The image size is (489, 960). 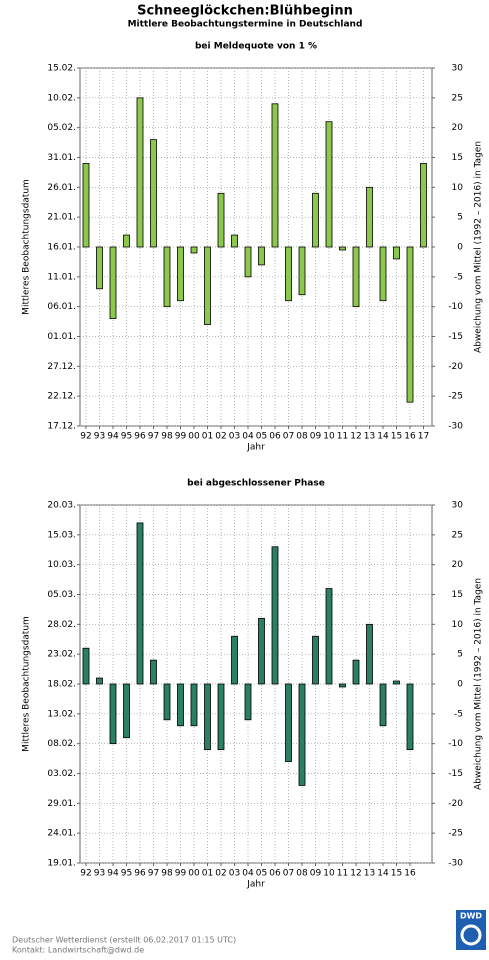 What do you see at coordinates (61, 307) in the screenshot?
I see `y-tick-label: 06.01.` at bounding box center [61, 307].